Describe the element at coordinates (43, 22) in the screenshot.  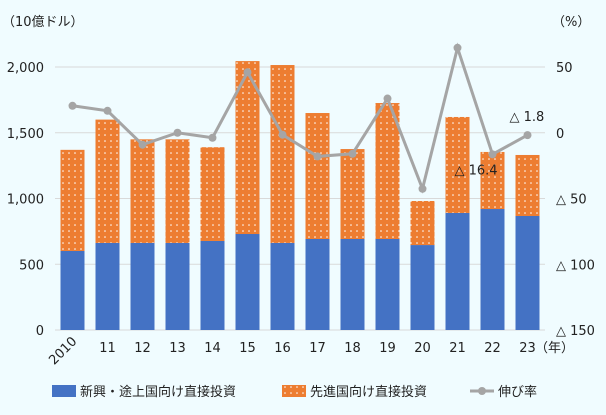
I see `left-axis-unit: （10億ドル）` at that location.